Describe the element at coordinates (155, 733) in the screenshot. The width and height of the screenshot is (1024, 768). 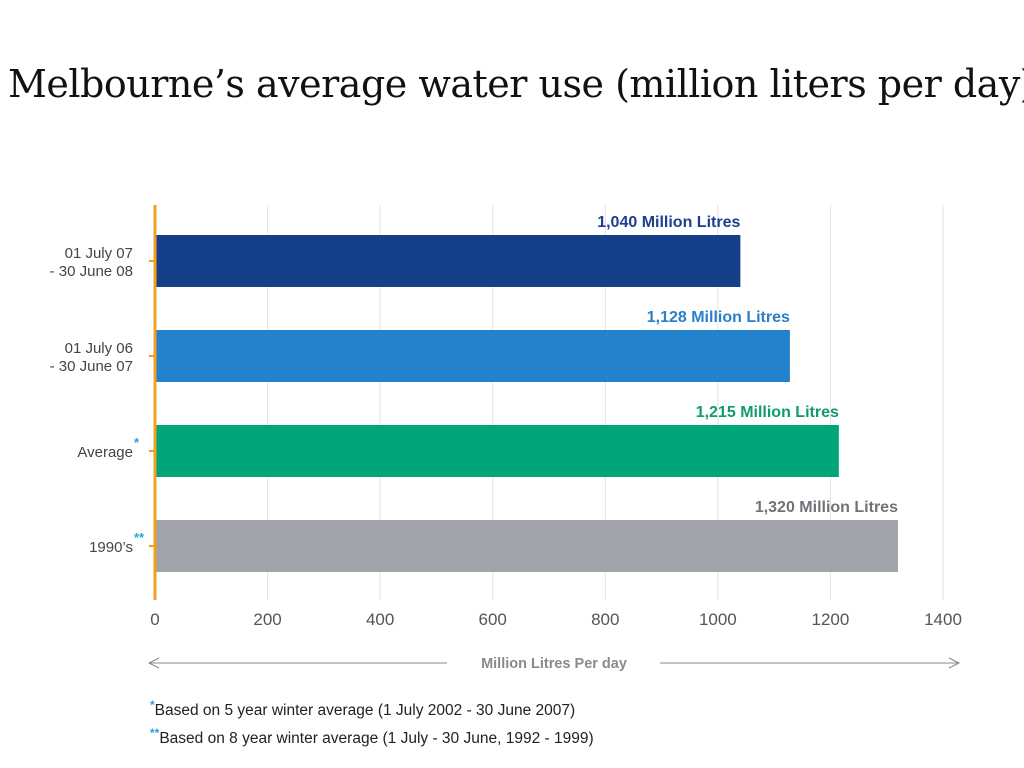
I see `footnote-2-mark: **` at that location.